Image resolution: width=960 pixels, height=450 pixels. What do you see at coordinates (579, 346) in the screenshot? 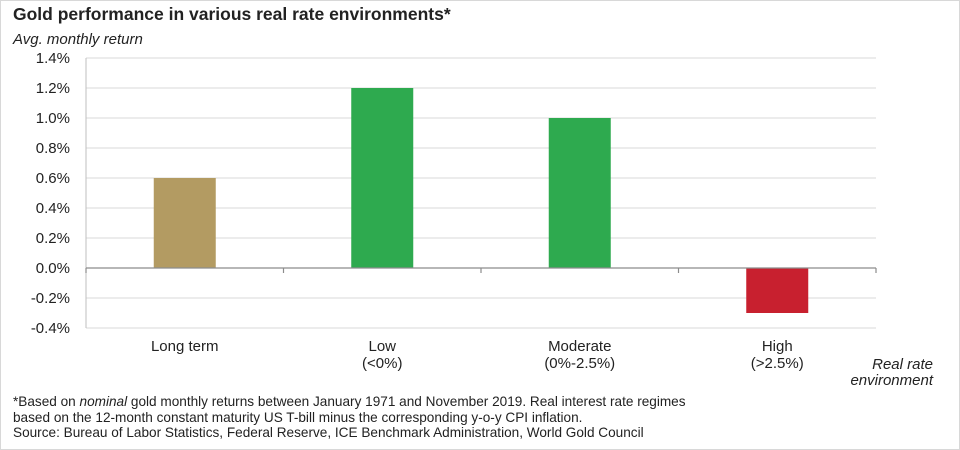
I see `x-category-label: Moderate` at bounding box center [579, 346].